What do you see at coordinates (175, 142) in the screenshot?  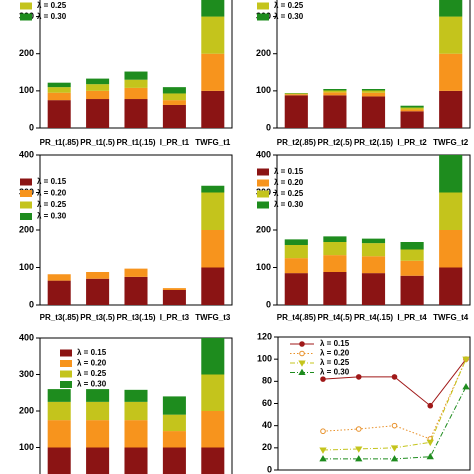 I see `x-tick-label: I_PR_t1` at bounding box center [175, 142].